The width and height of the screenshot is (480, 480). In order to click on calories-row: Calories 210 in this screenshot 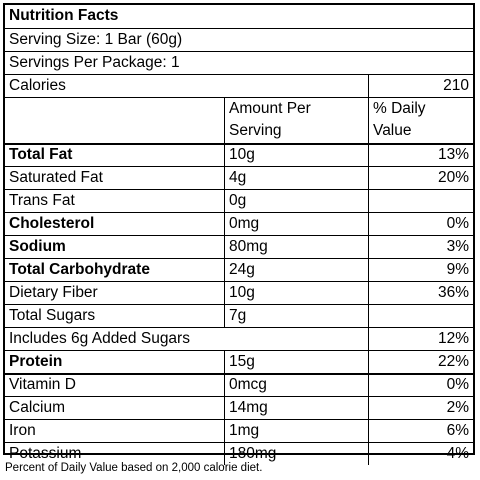, I will do `click(239, 85)`.